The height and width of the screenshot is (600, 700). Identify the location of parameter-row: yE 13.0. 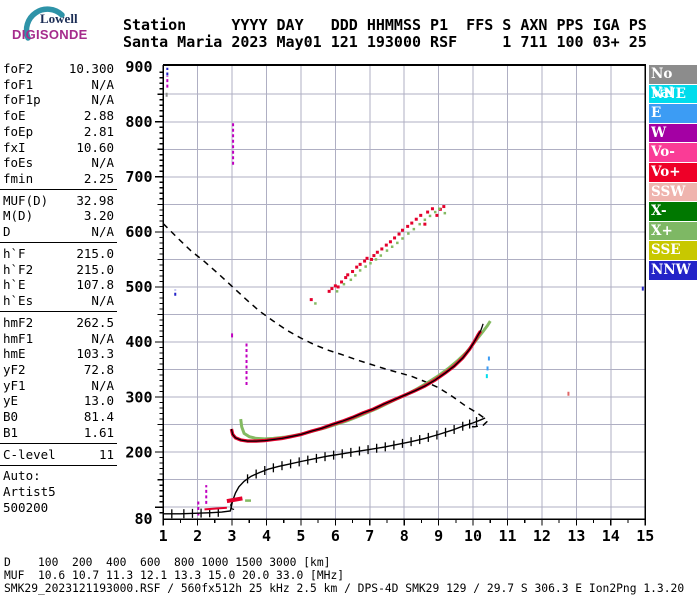
(58, 401).